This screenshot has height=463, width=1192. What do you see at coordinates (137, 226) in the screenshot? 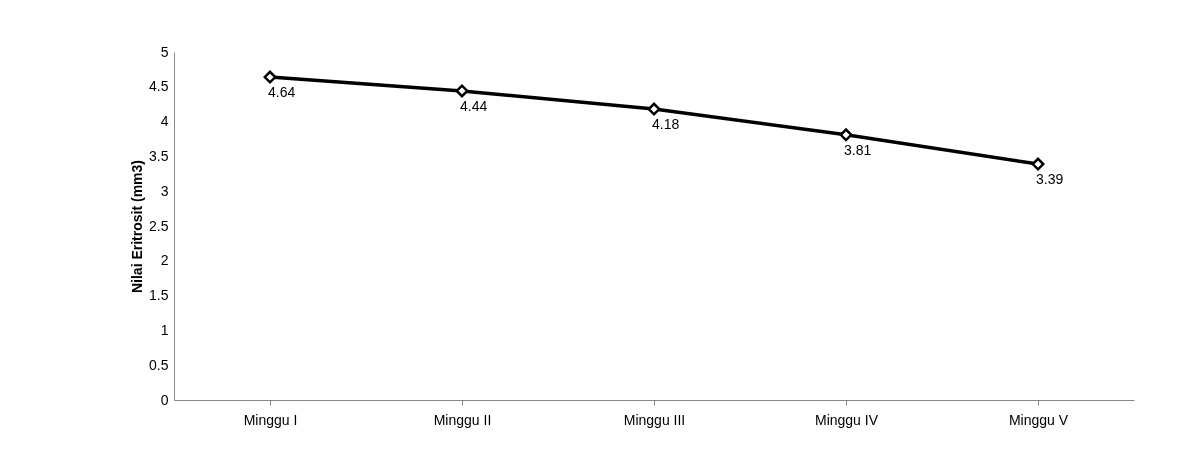
I see `y-axis-title: Nilai Eritrosit (mm3)` at bounding box center [137, 226].